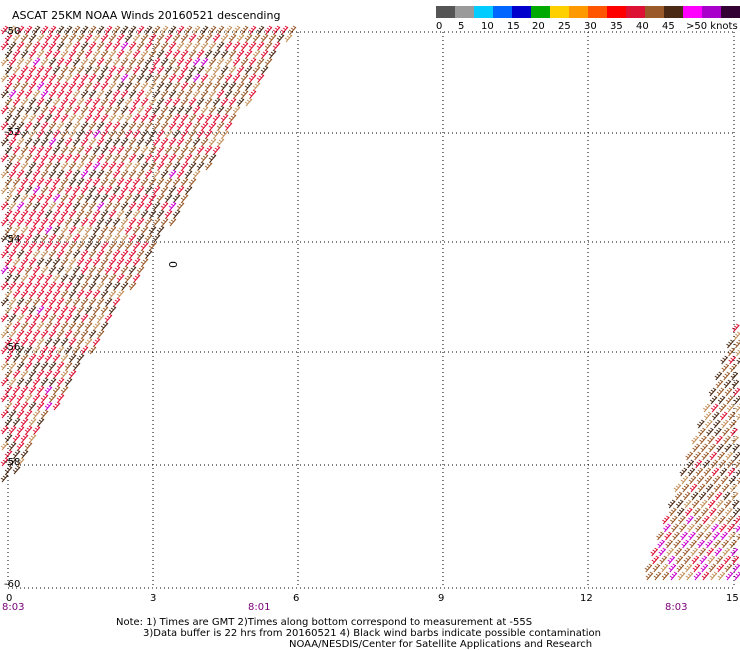  I want to click on scale-label: 45, so click(668, 26).